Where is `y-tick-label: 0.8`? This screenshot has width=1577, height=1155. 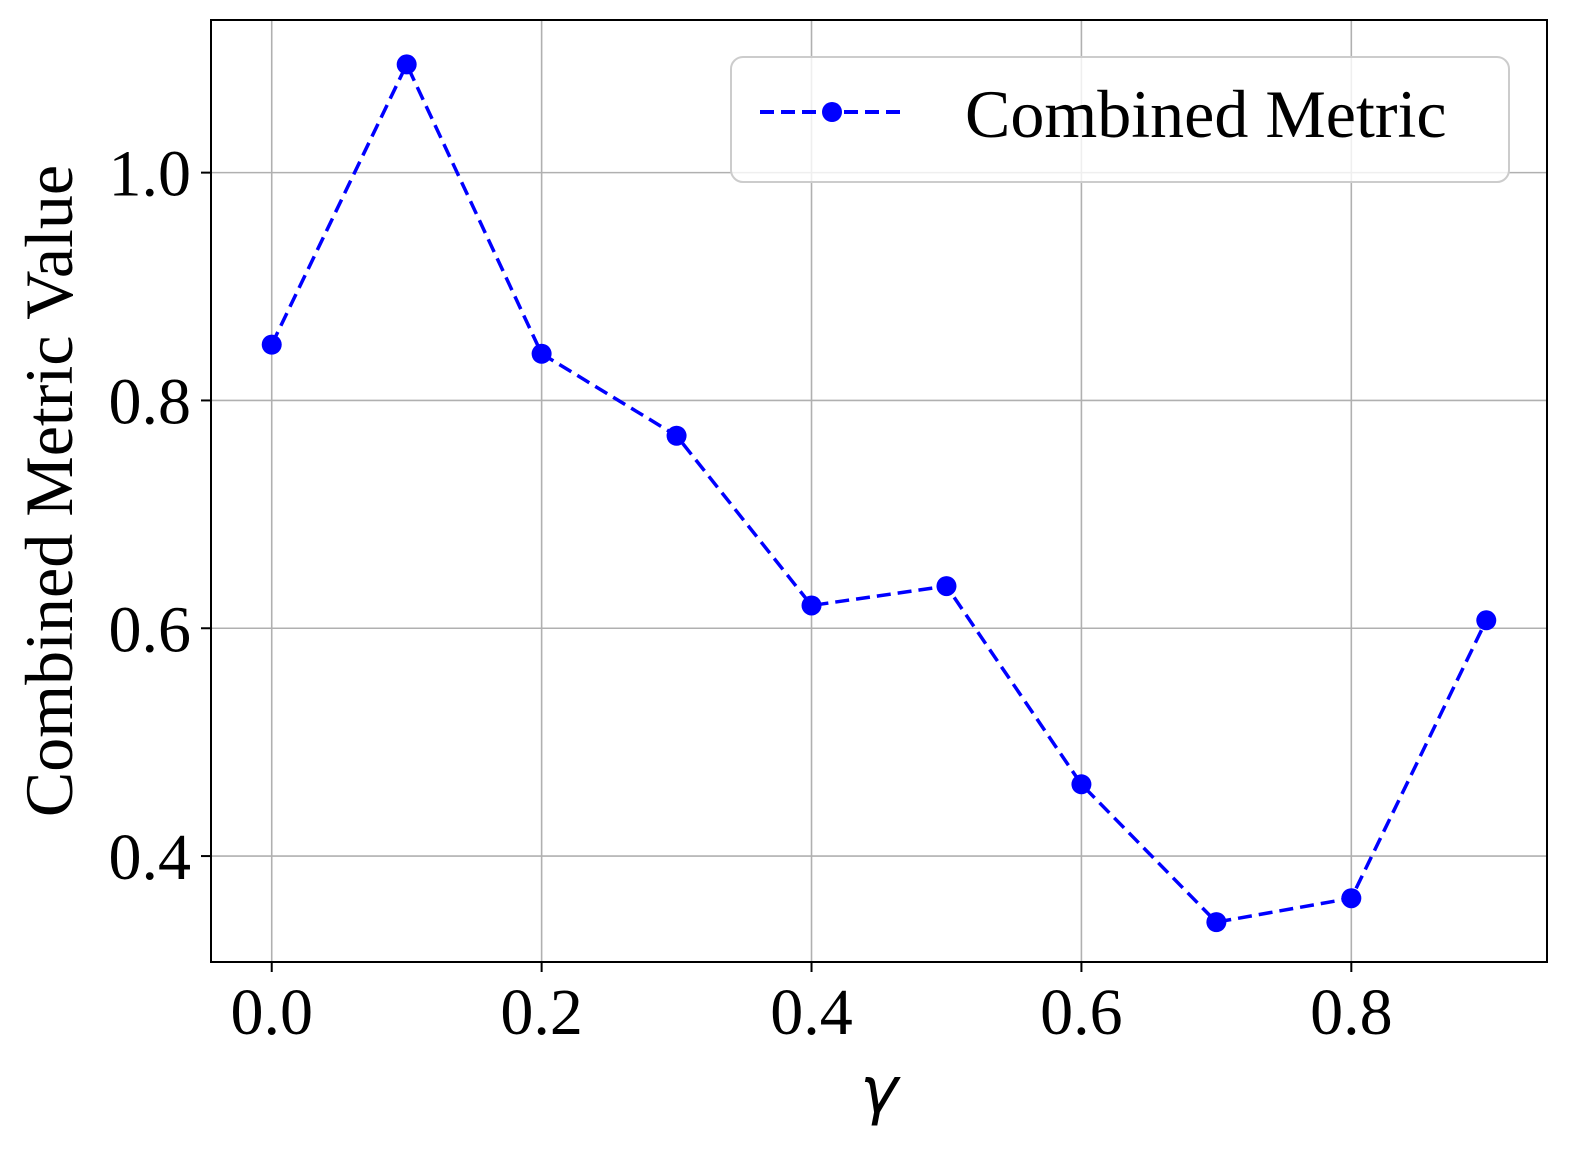 y-tick-label: 0.8 is located at coordinates (150, 401).